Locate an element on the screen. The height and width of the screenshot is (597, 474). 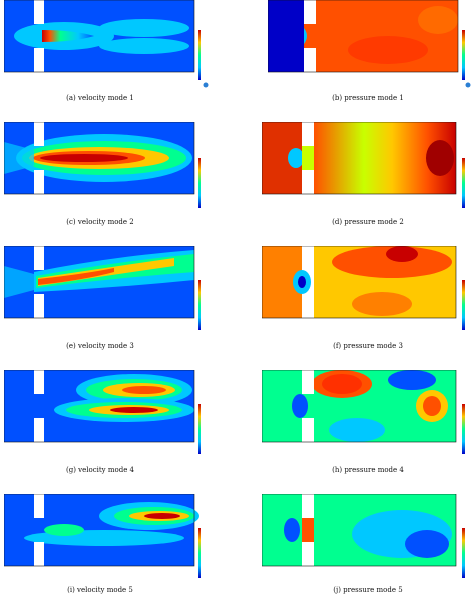
caption-h: (h) pressure mode 4 is located at coordinates (368, 470).